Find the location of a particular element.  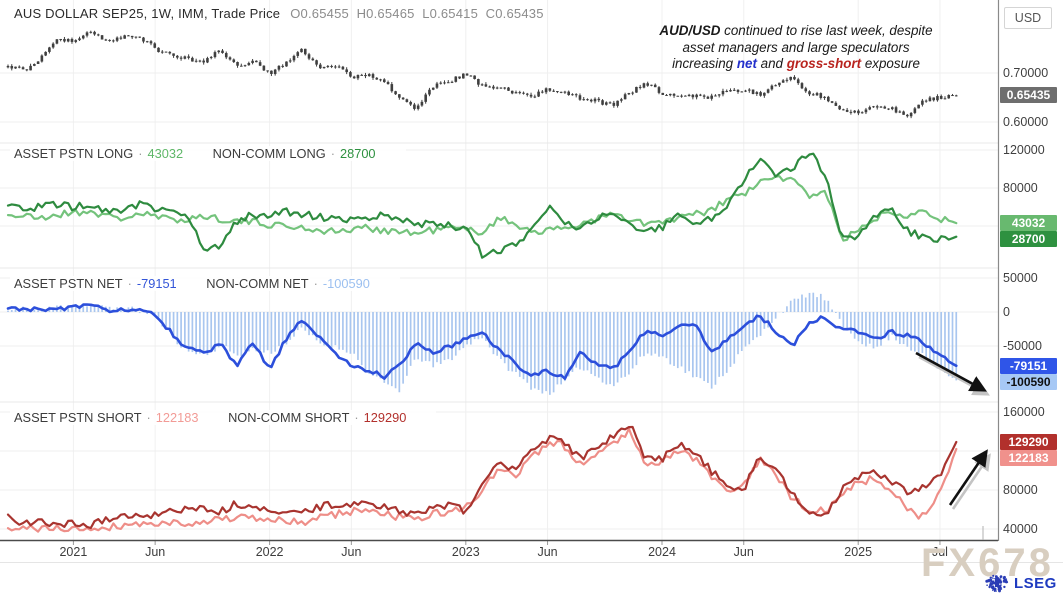

y-axis-label: 0.70000 is located at coordinates (1026, 73).